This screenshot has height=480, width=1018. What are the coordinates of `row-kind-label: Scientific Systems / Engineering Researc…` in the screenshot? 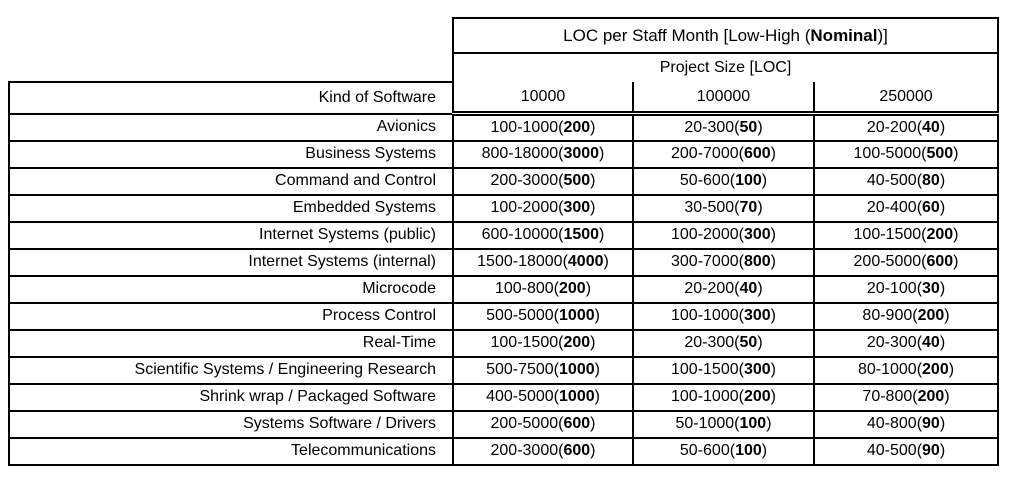 It's located at (231, 370).